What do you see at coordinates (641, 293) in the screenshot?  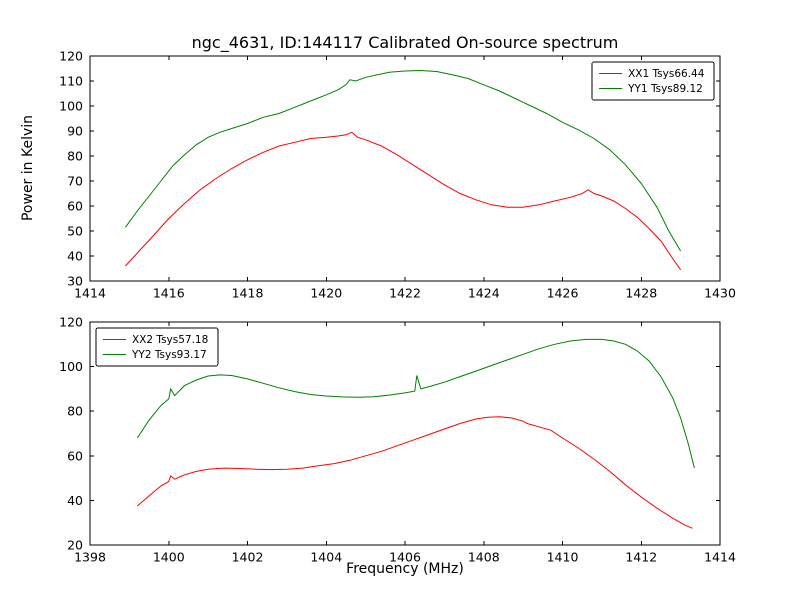 I see `x-tick-label: 1428` at bounding box center [641, 293].